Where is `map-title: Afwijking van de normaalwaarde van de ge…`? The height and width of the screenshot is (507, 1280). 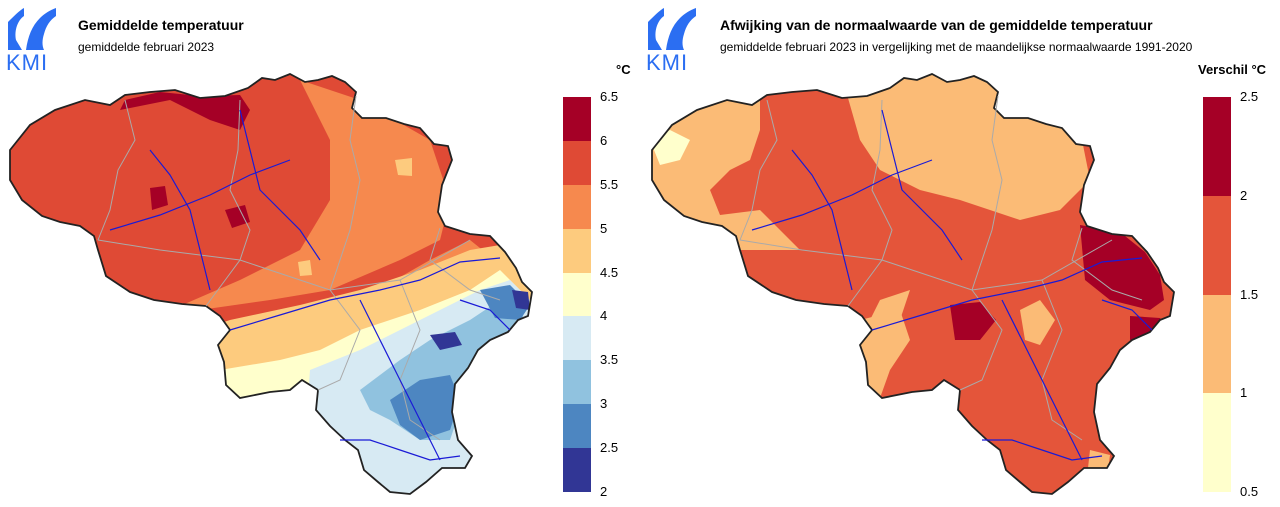 map-title: Afwijking van de normaalwaarde van de ge… is located at coordinates (936, 25).